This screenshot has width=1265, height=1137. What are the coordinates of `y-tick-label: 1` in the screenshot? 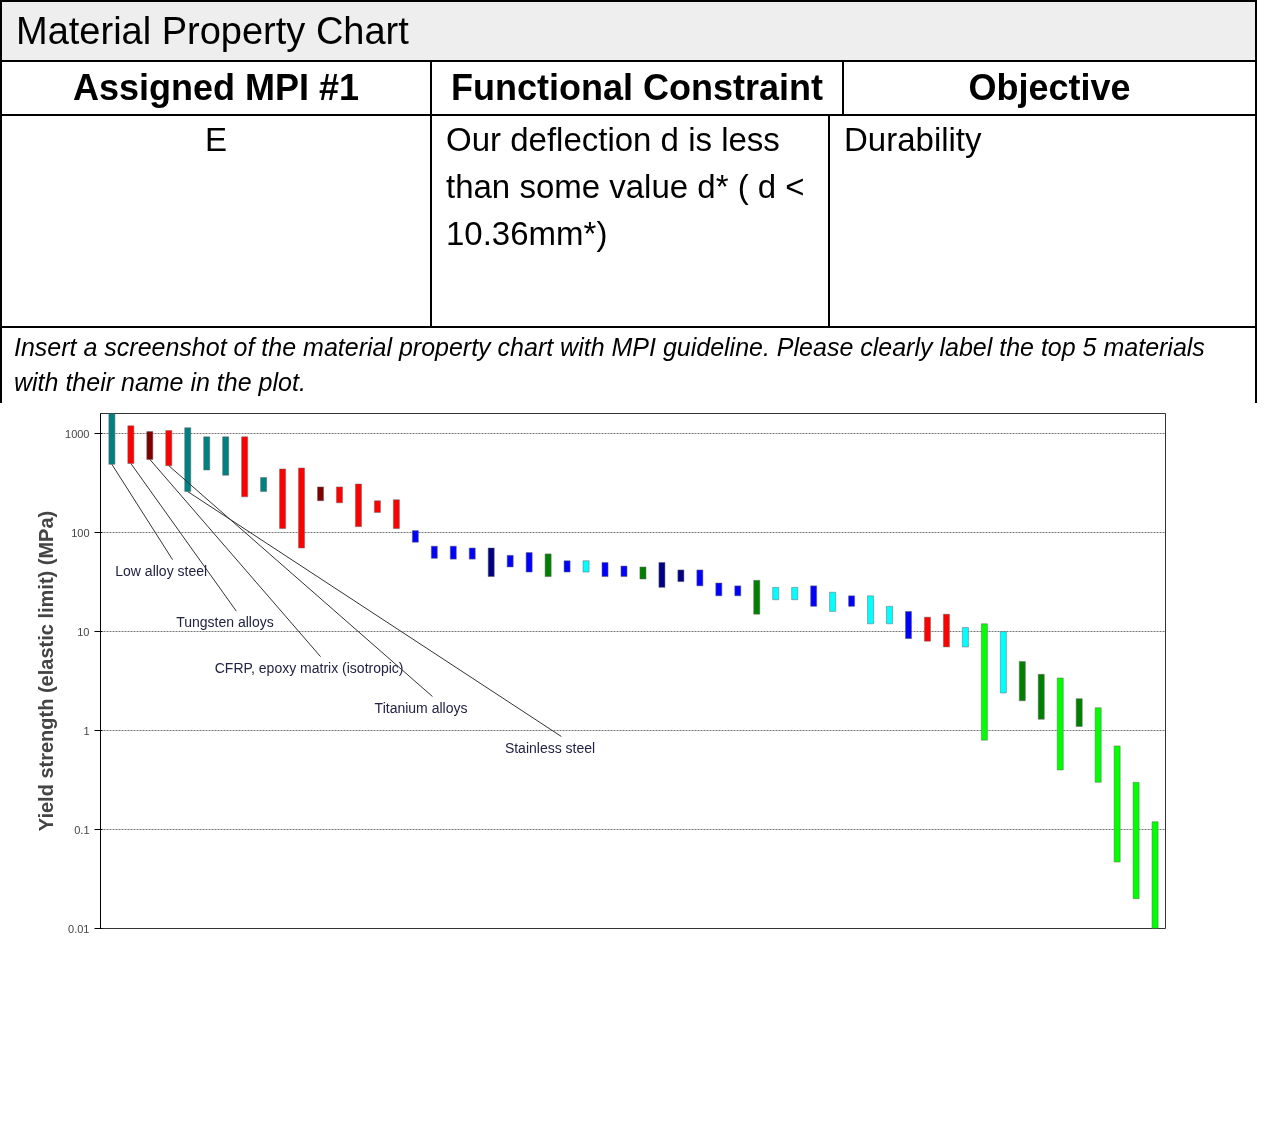 It's located at (86, 730).